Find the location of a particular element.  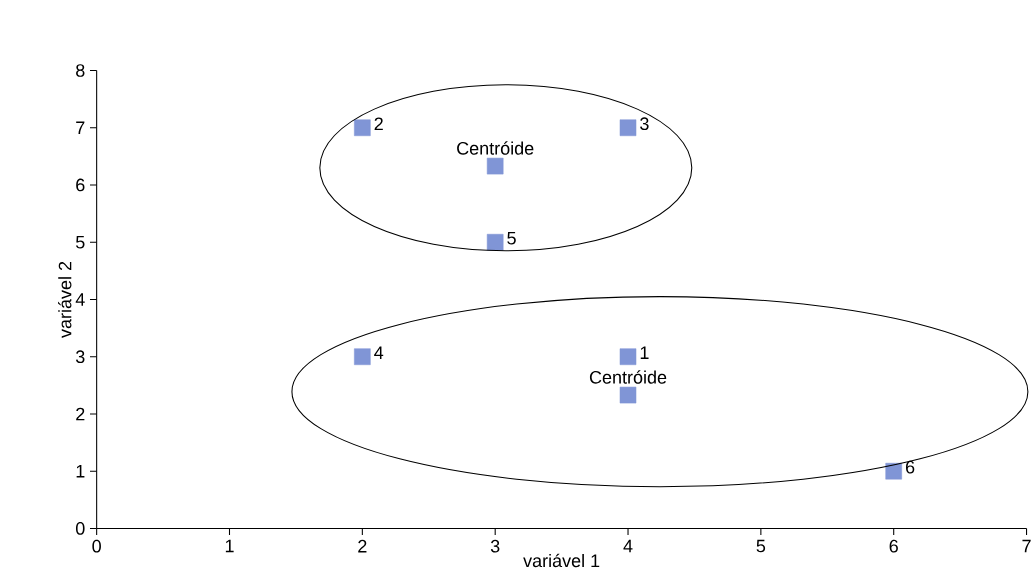

y-tick-label: 2 is located at coordinates (80, 414).